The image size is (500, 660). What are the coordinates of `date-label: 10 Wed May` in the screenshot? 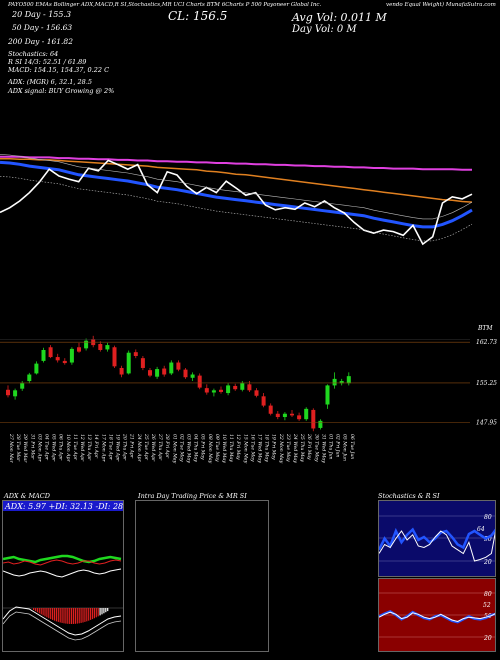 It's located at (224, 448).